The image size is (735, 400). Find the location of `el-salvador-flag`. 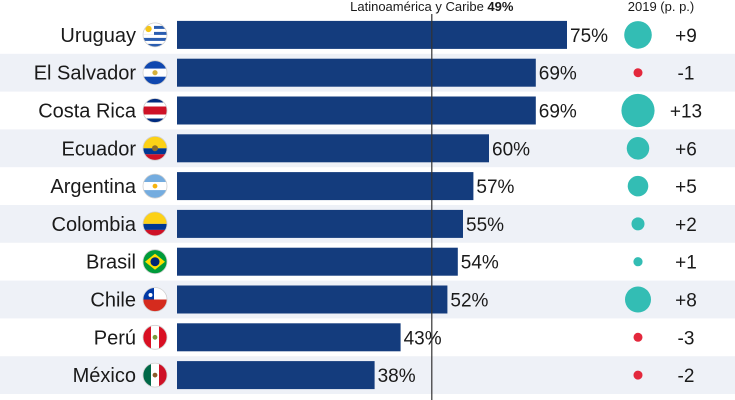

el-salvador-flag is located at coordinates (155, 72).